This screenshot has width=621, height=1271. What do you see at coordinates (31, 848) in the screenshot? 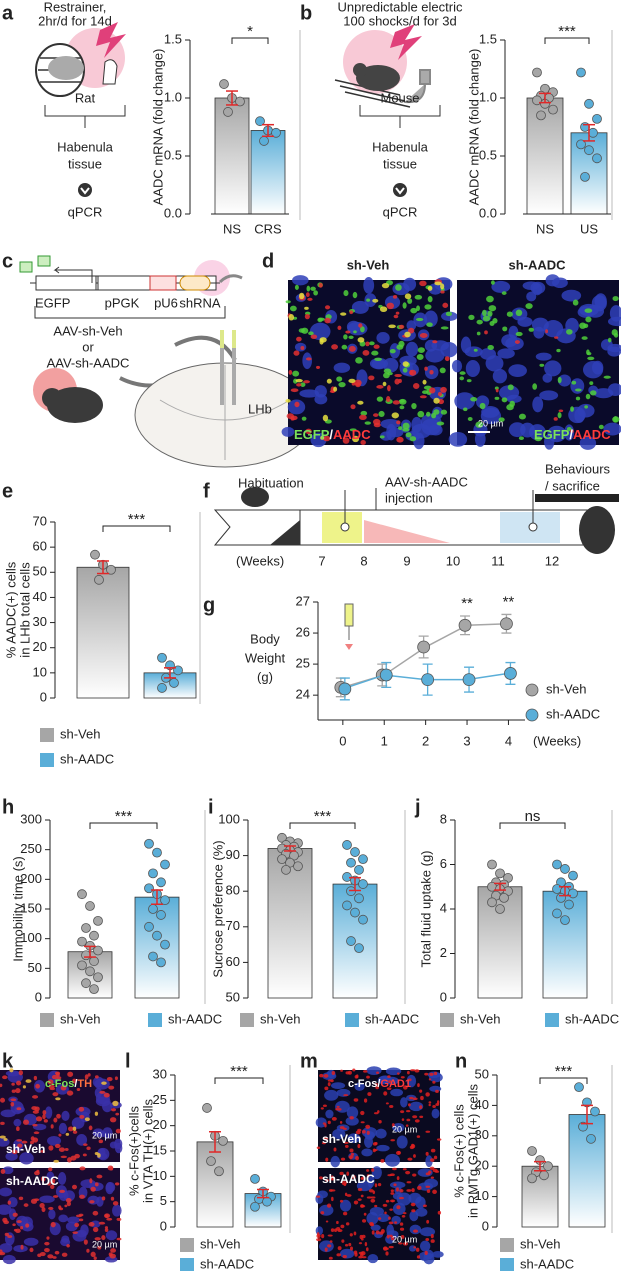
I see `y-tick-label: 250` at bounding box center [31, 848].